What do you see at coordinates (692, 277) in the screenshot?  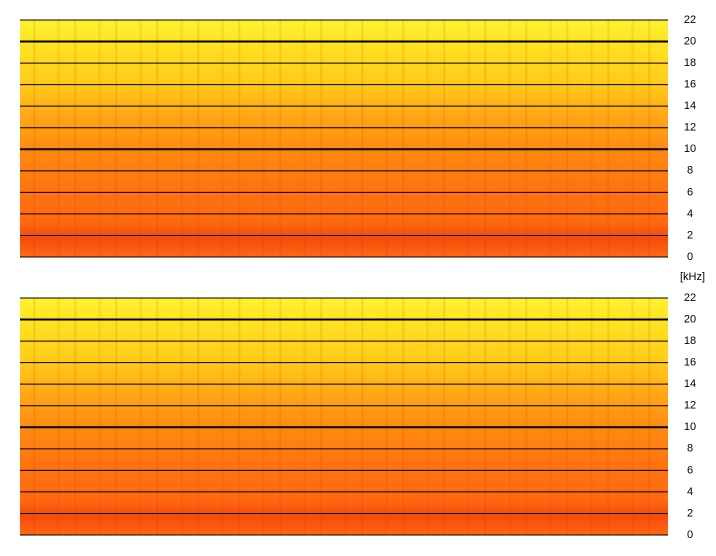 I see `y-axis-label: [kHz]` at bounding box center [692, 277].